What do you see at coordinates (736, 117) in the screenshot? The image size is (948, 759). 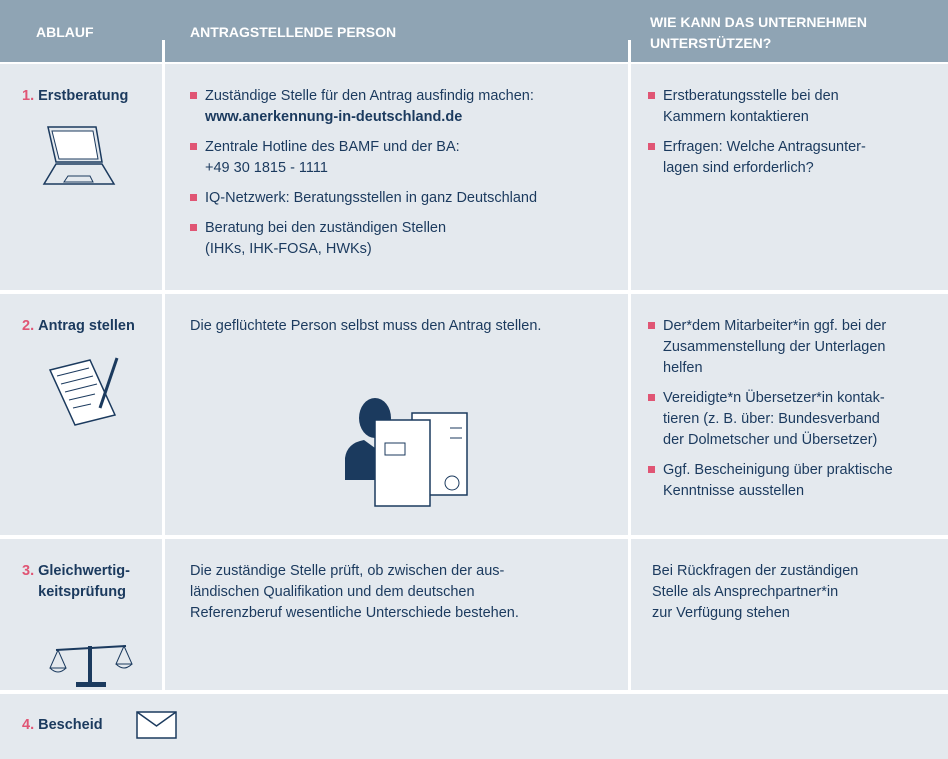 I see `bullet-text: Kammern kontaktieren` at bounding box center [736, 117].